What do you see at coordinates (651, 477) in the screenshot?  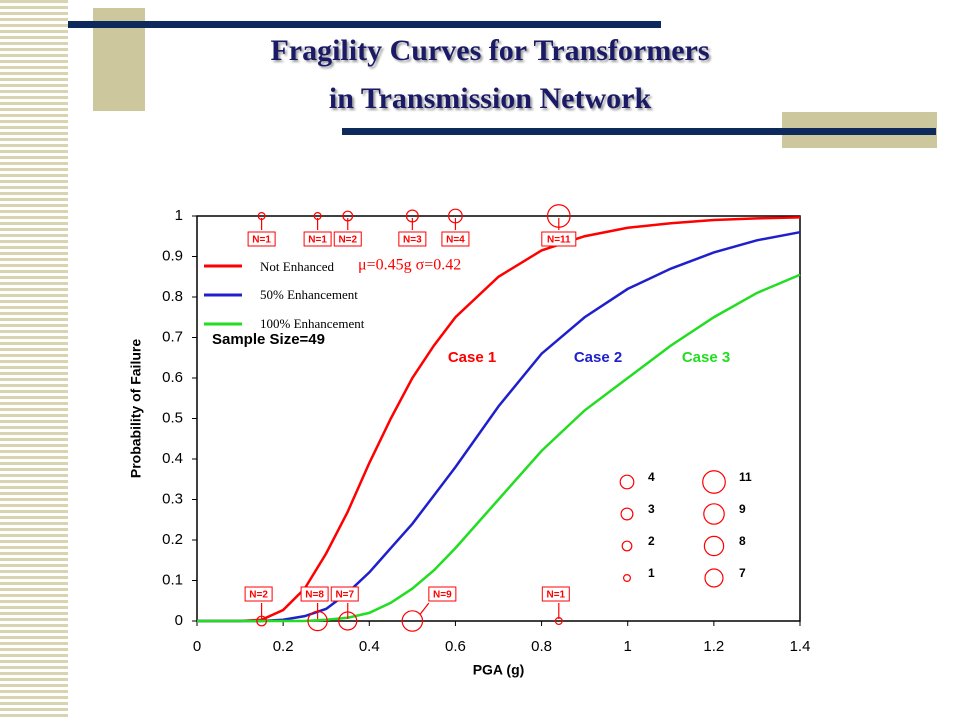 I see `size-legend-label: 4` at bounding box center [651, 477].